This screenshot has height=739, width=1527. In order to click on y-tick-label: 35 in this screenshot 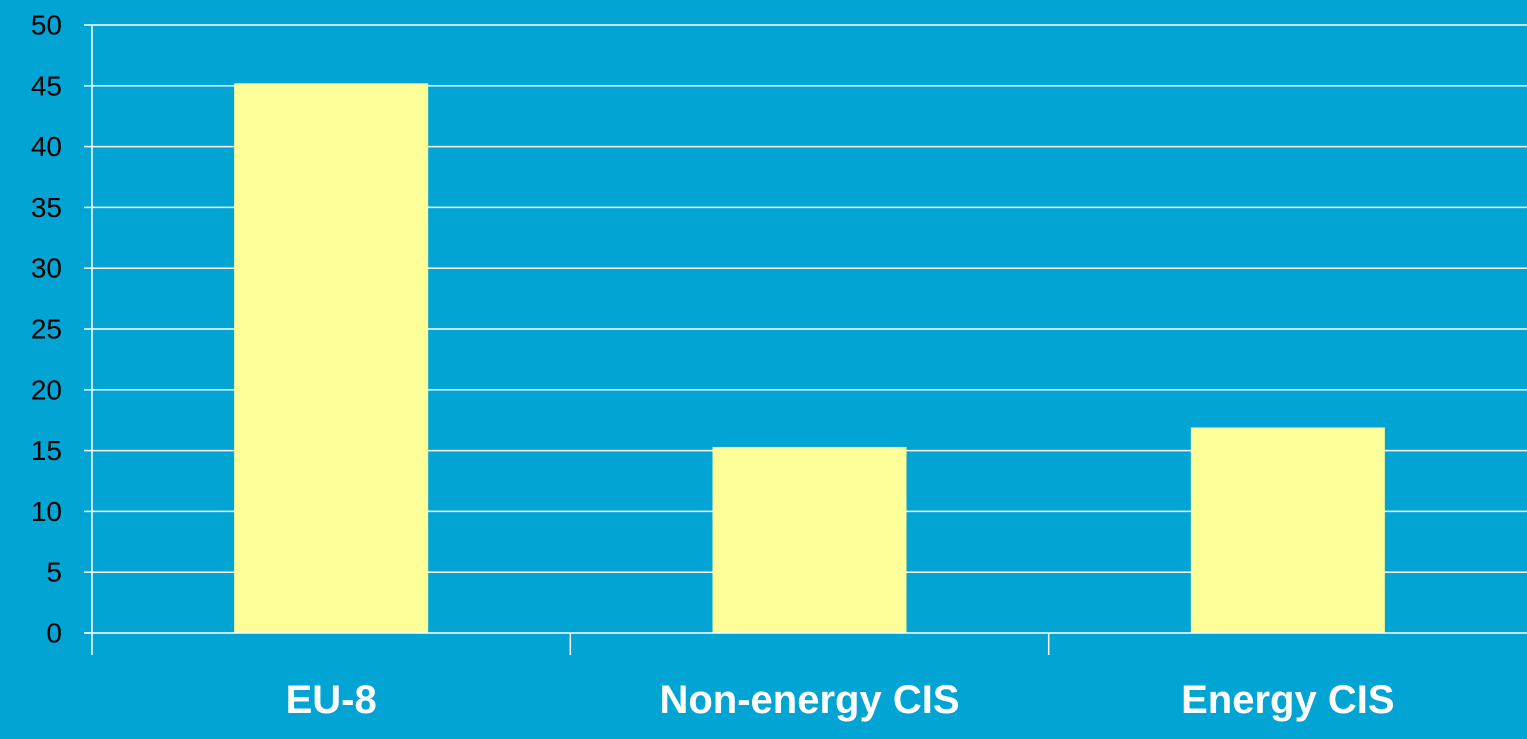, I will do `click(46, 207)`.